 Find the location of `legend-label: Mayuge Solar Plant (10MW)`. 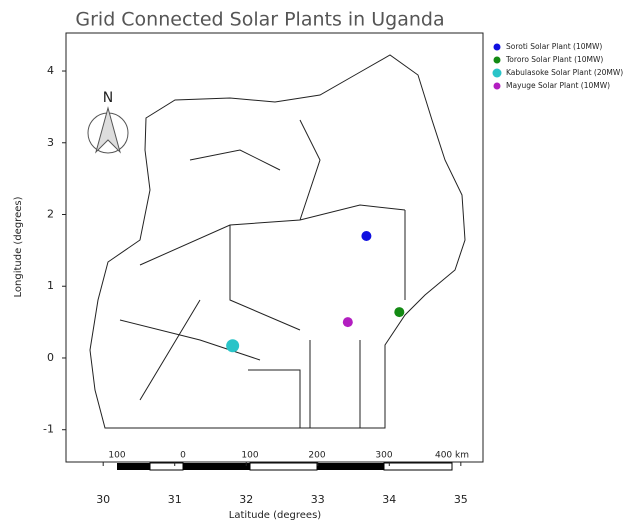

legend-label: Mayuge Solar Plant (10MW) is located at coordinates (558, 85).